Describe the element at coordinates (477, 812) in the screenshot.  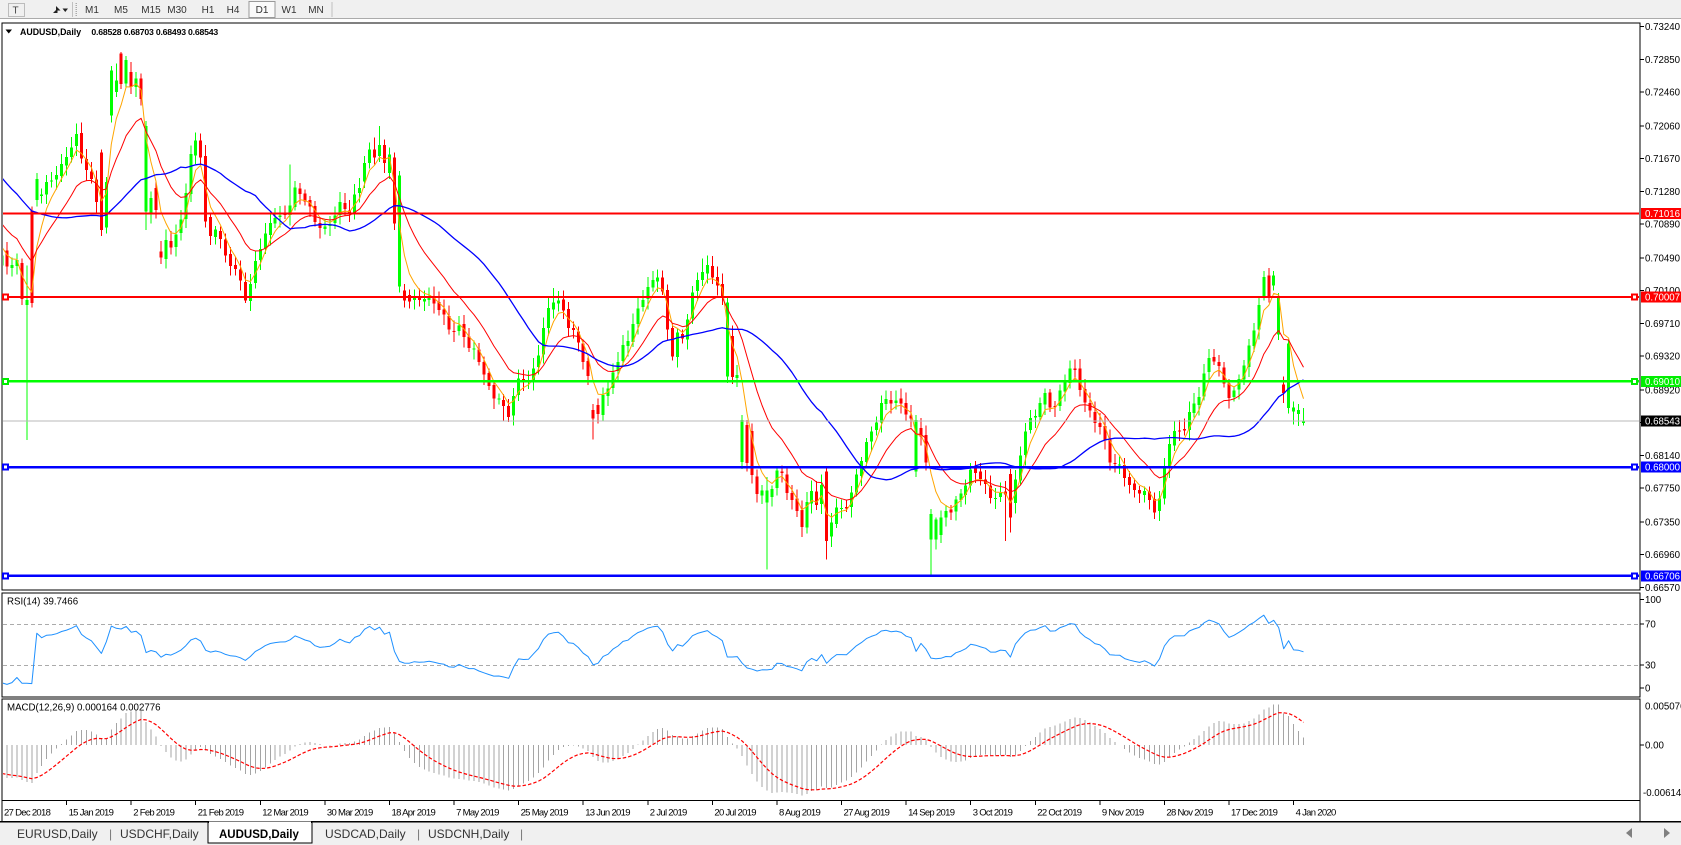
I see `svg-text: 7 May 2019` at that location.